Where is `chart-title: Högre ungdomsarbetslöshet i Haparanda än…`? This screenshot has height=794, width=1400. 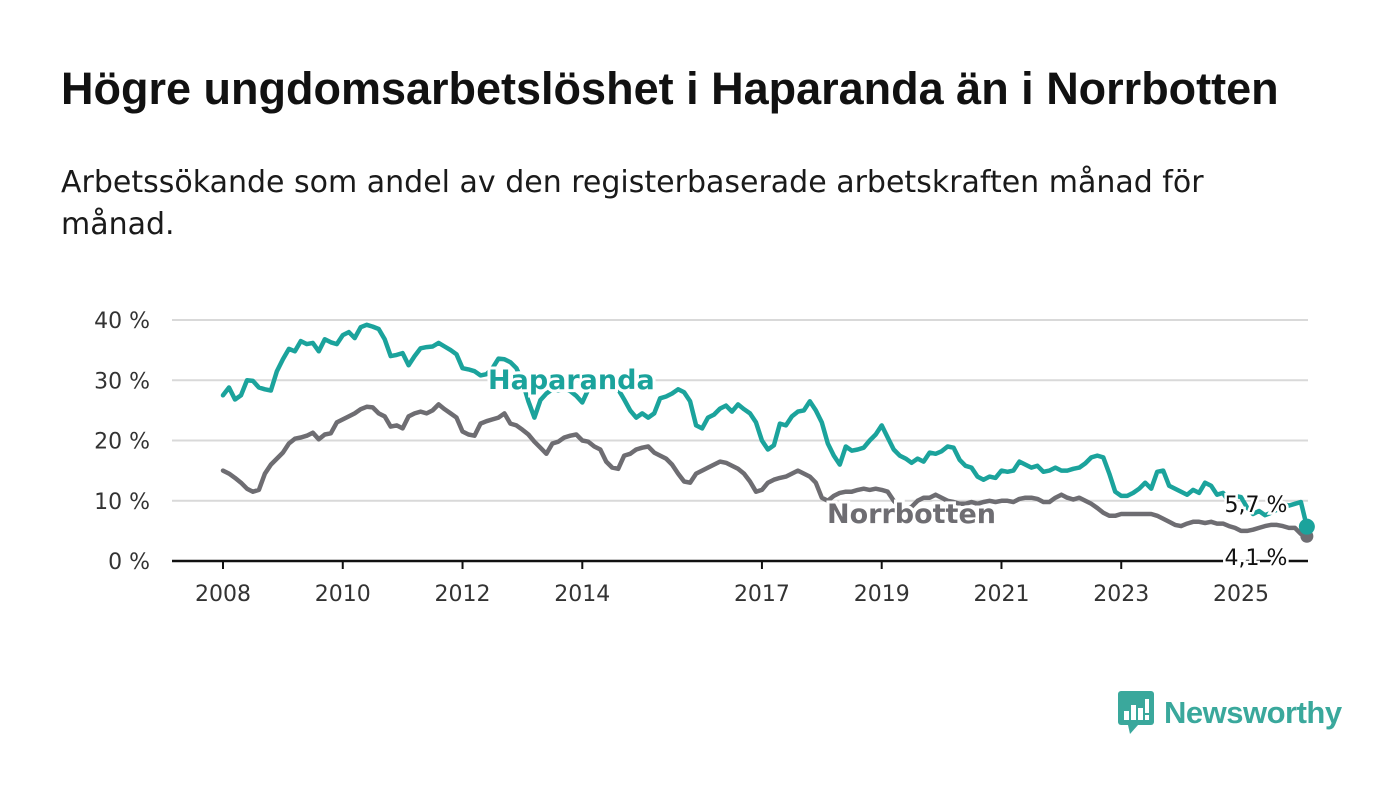
chart-title: Högre ungdomsarbetslöshet i Haparanda än… is located at coordinates (670, 88).